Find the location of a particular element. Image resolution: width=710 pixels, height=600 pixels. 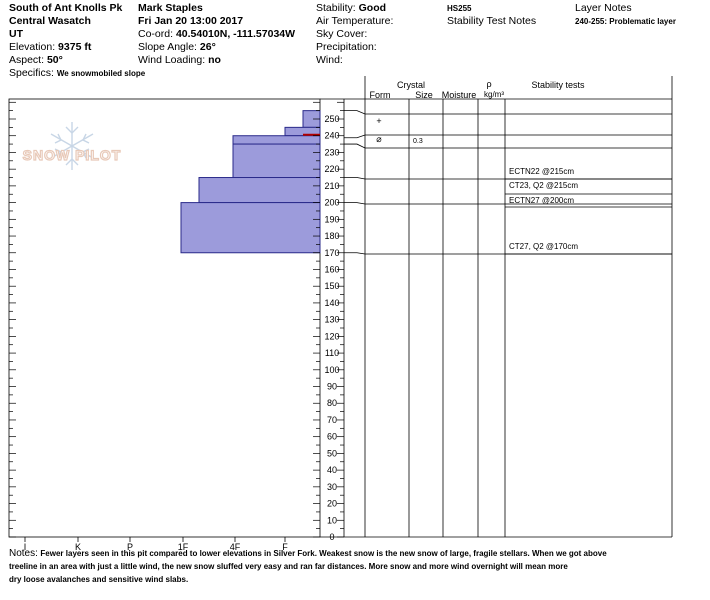

depth-tick-label: 120 is located at coordinates (331, 336).